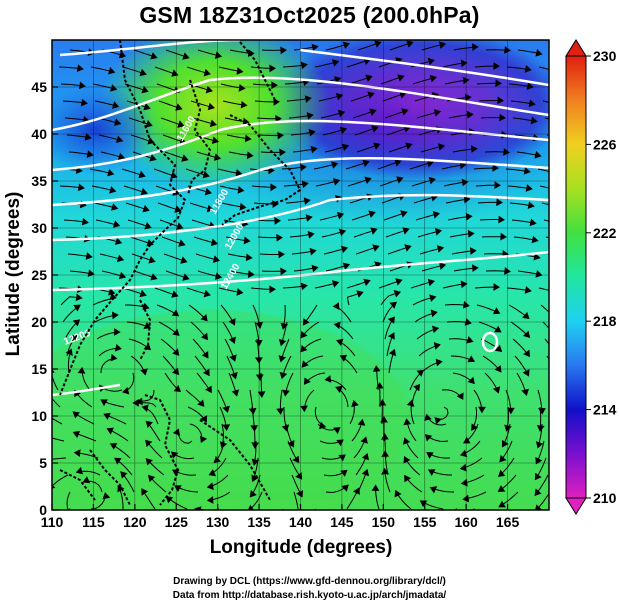  What do you see at coordinates (605, 498) in the screenshot?
I see `colorbar-tick-label: 210` at bounding box center [605, 498].